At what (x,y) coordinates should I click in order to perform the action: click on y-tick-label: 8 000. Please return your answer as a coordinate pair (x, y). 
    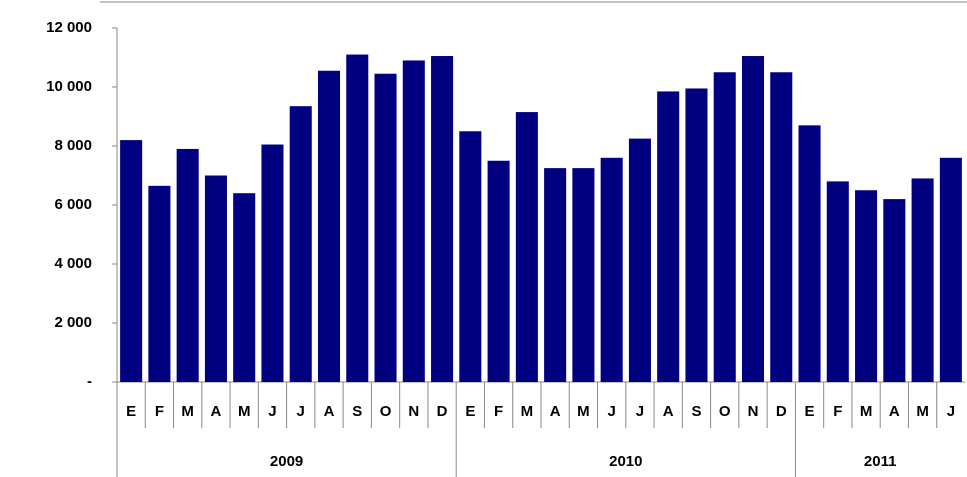
    Looking at the image, I should click on (73, 145).